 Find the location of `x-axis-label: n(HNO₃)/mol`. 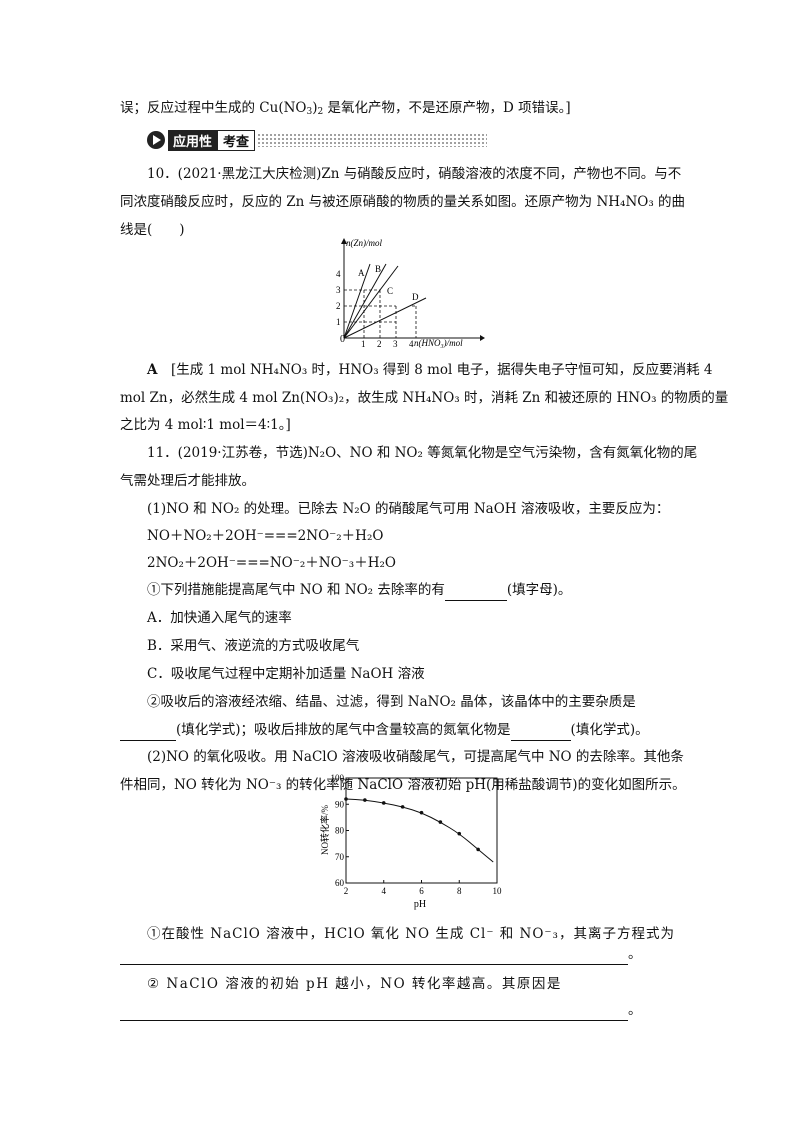

x-axis-label: n(HNO₃)/mol is located at coordinates (438, 343).